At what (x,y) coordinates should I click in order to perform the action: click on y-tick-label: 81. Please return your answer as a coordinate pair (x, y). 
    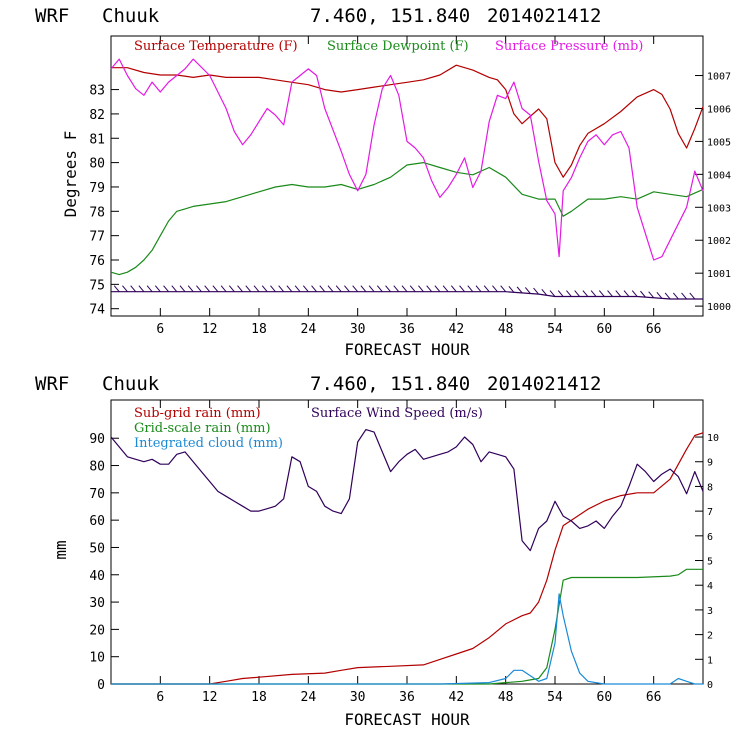
    Looking at the image, I should click on (97, 139).